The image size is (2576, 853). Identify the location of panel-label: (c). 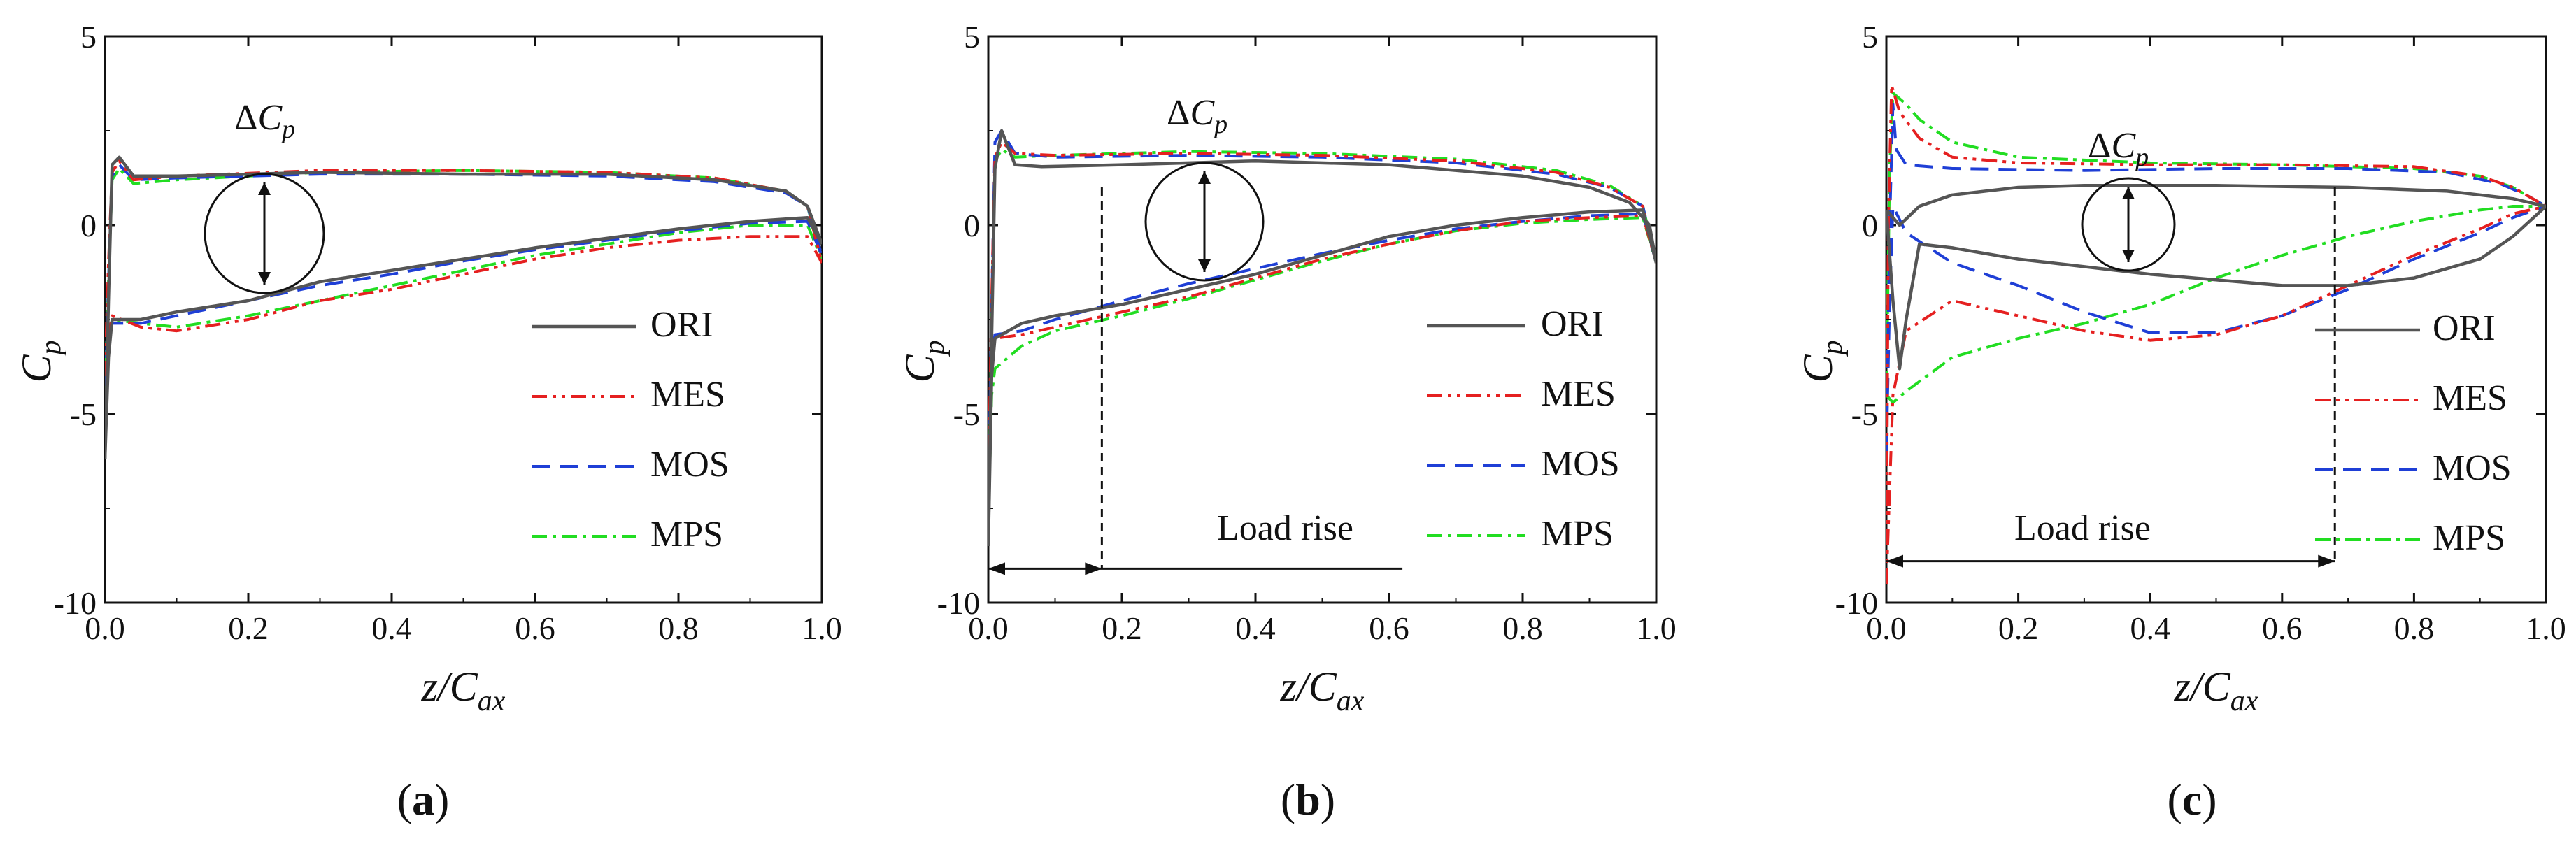
(2191, 799).